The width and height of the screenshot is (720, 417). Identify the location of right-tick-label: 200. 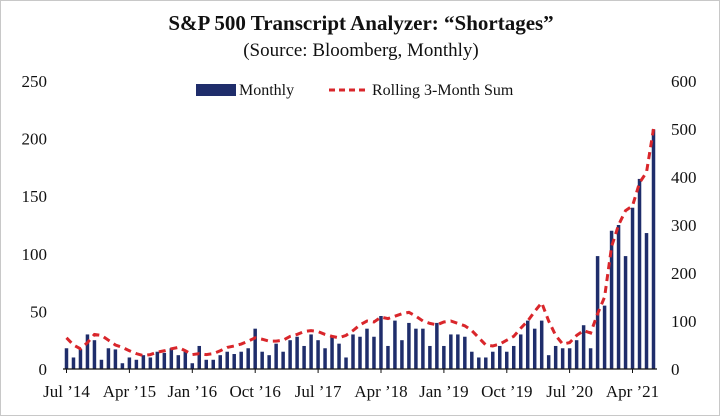
(684, 273).